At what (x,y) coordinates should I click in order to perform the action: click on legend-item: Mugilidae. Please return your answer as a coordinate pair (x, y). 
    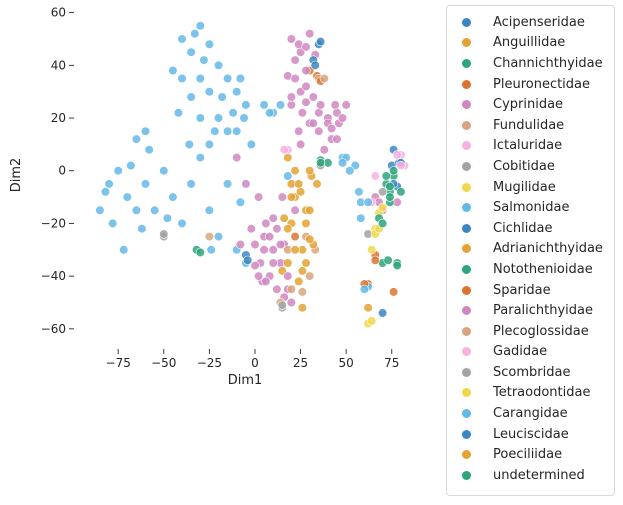
    Looking at the image, I should click on (530, 187).